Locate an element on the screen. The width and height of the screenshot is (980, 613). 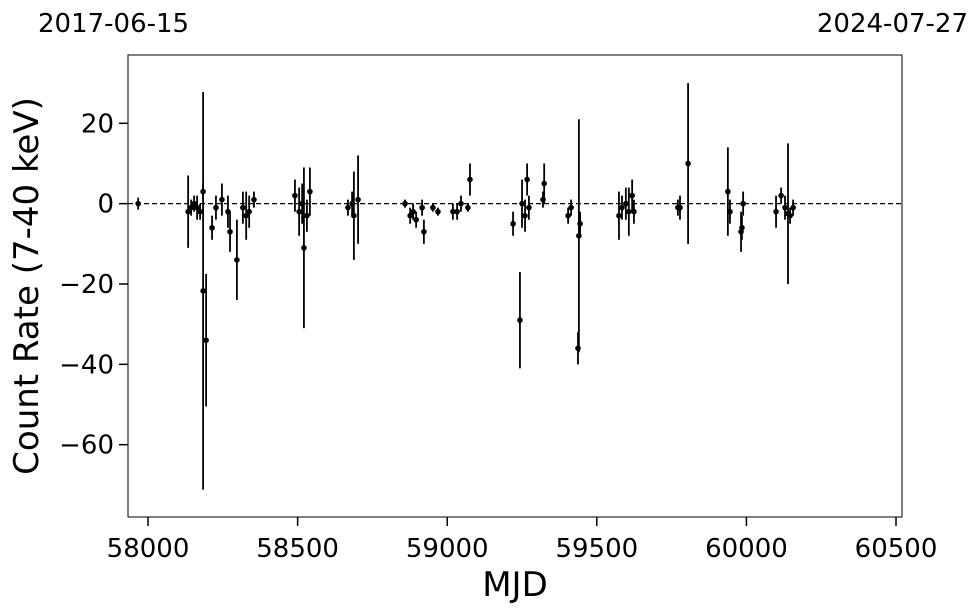
y-tick-label: −40 is located at coordinates (86, 365).